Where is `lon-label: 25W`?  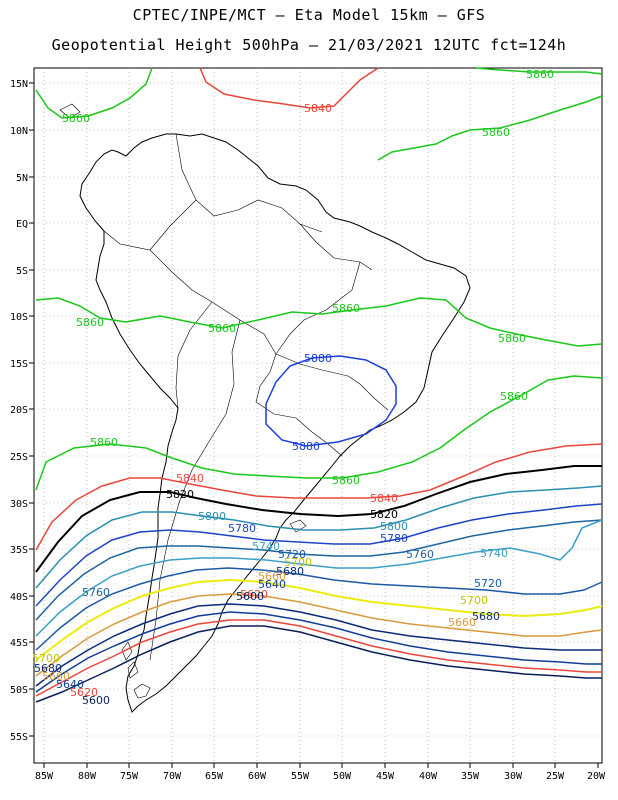 lon-label: 25W is located at coordinates (555, 776).